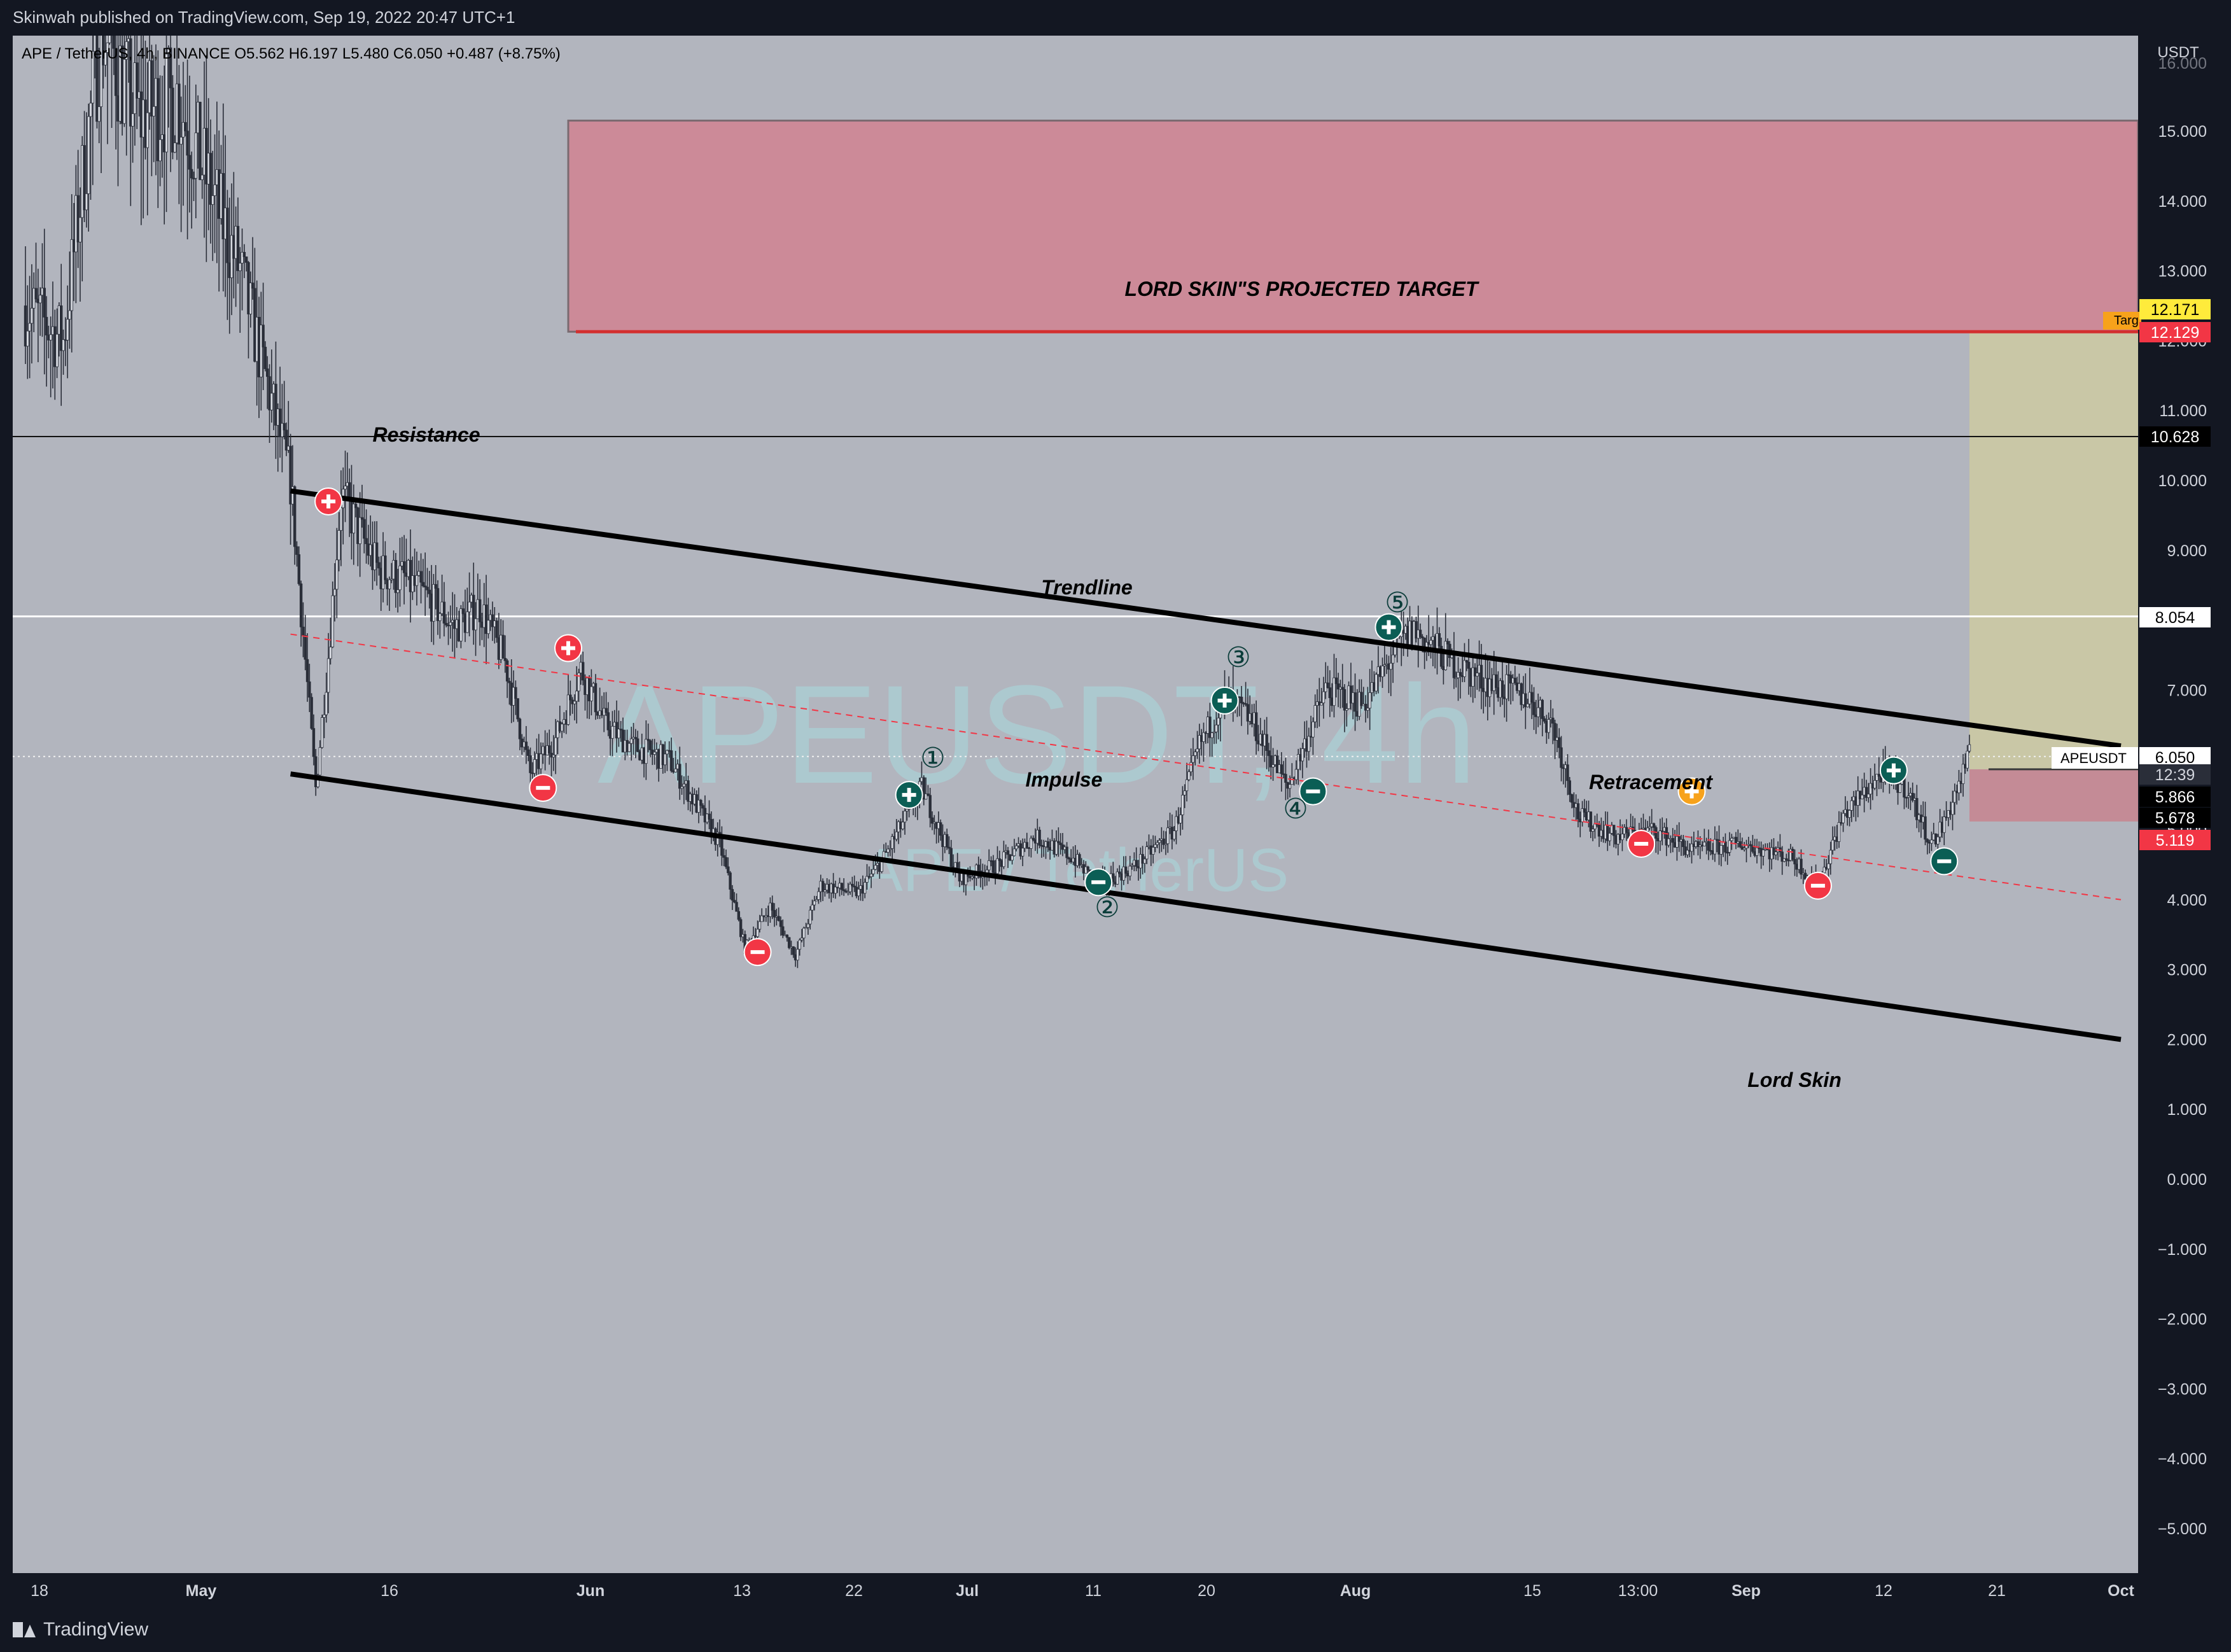  I want to click on wave-label: ①, so click(932, 758).